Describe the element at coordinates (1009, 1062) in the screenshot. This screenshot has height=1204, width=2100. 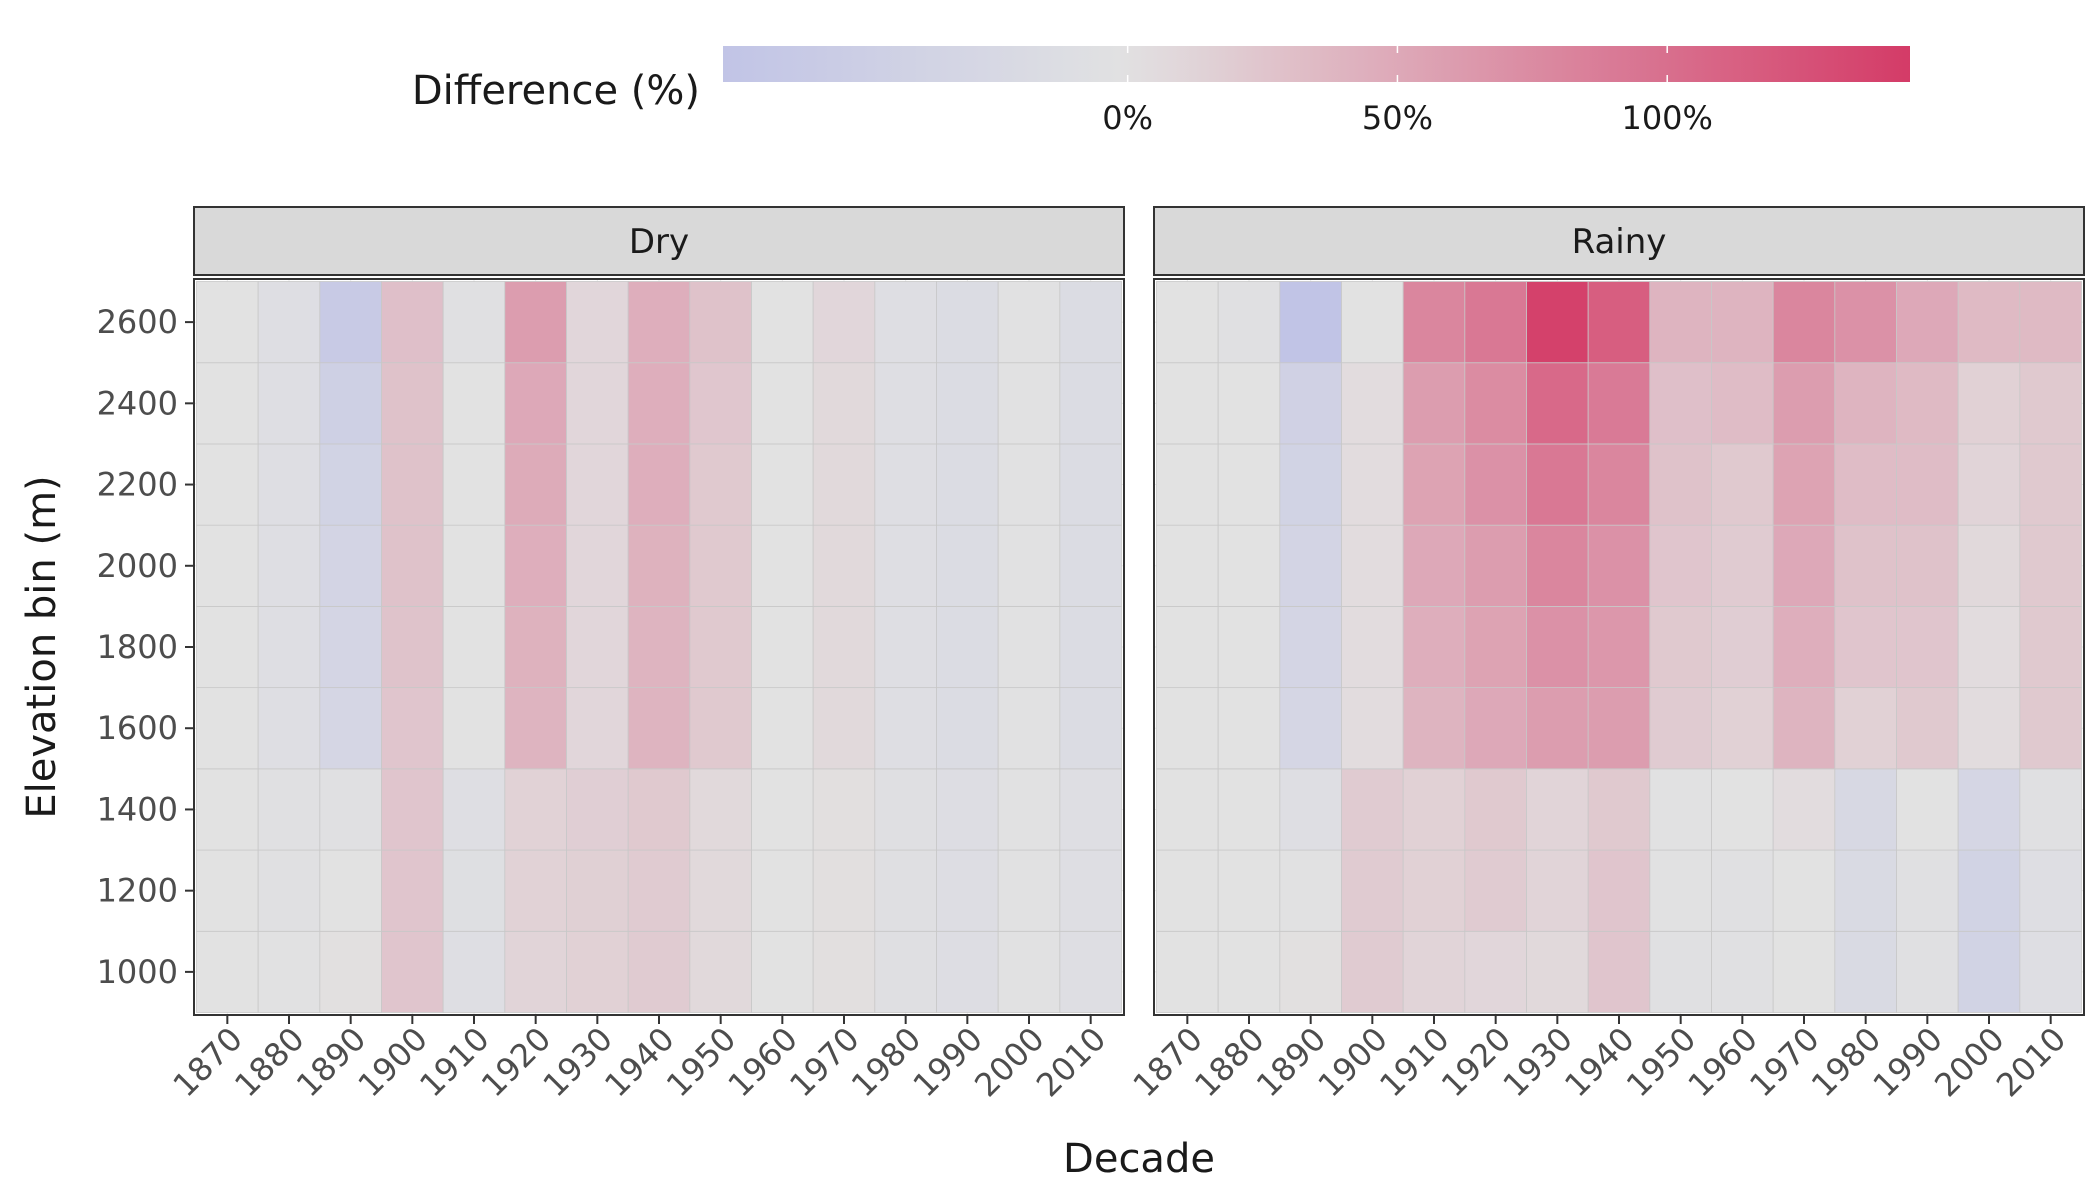
I see `x-tick-label: 2000` at that location.